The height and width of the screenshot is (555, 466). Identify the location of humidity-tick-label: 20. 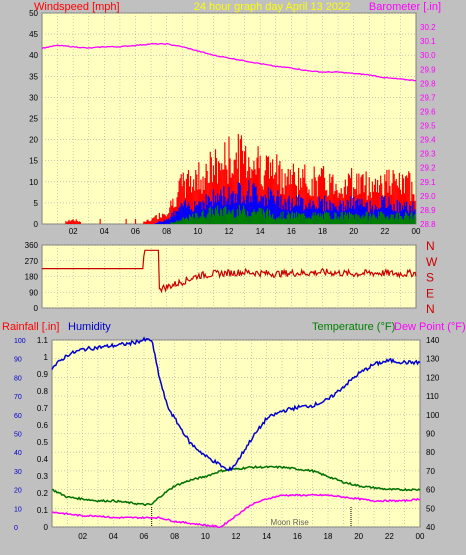
(18, 491).